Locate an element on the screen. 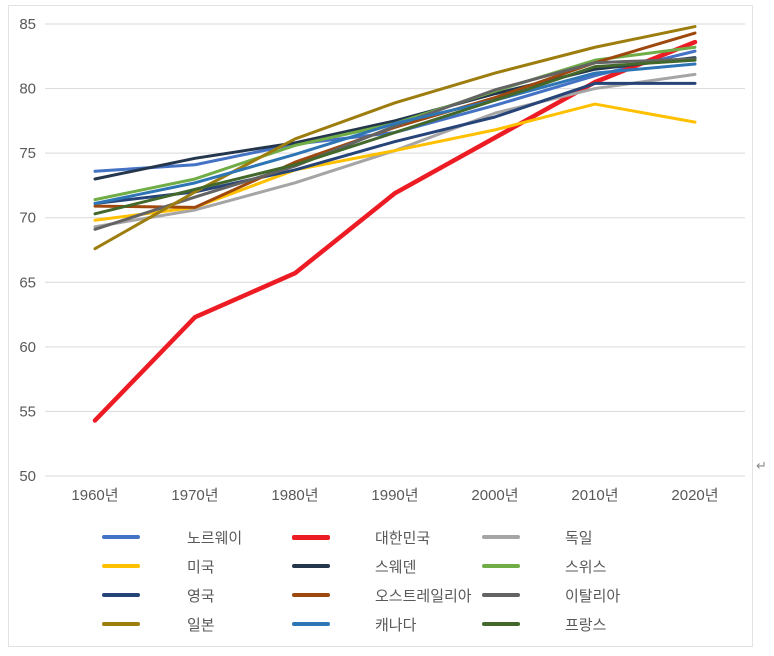 The image size is (774, 656). legend-label-스웨덴: 스웨덴 is located at coordinates (396, 567).